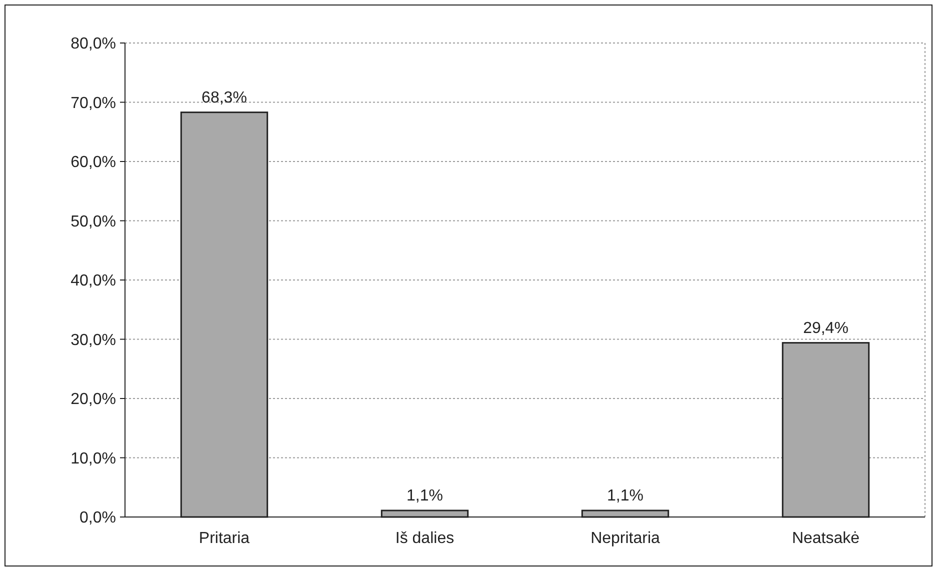  I want to click on y-tick-label: 40,0%, so click(93, 281).